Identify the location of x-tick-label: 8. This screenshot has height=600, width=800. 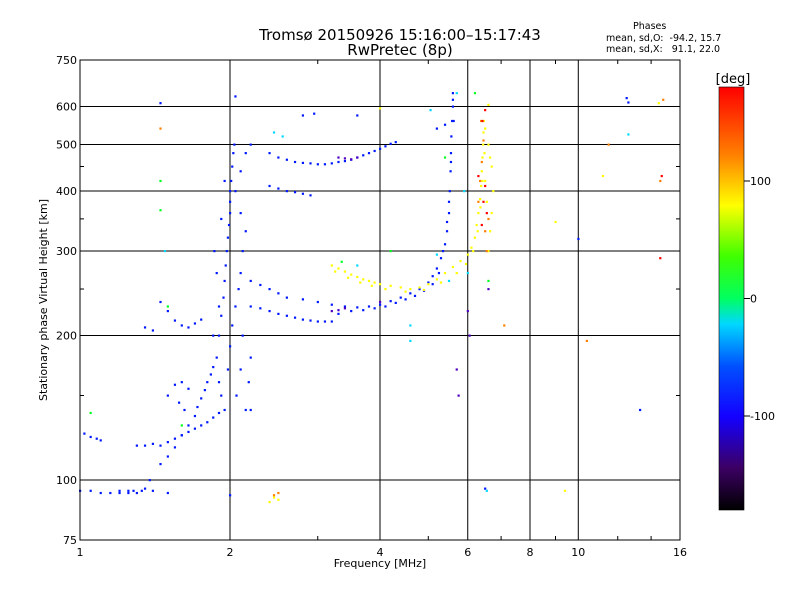
(530, 552).